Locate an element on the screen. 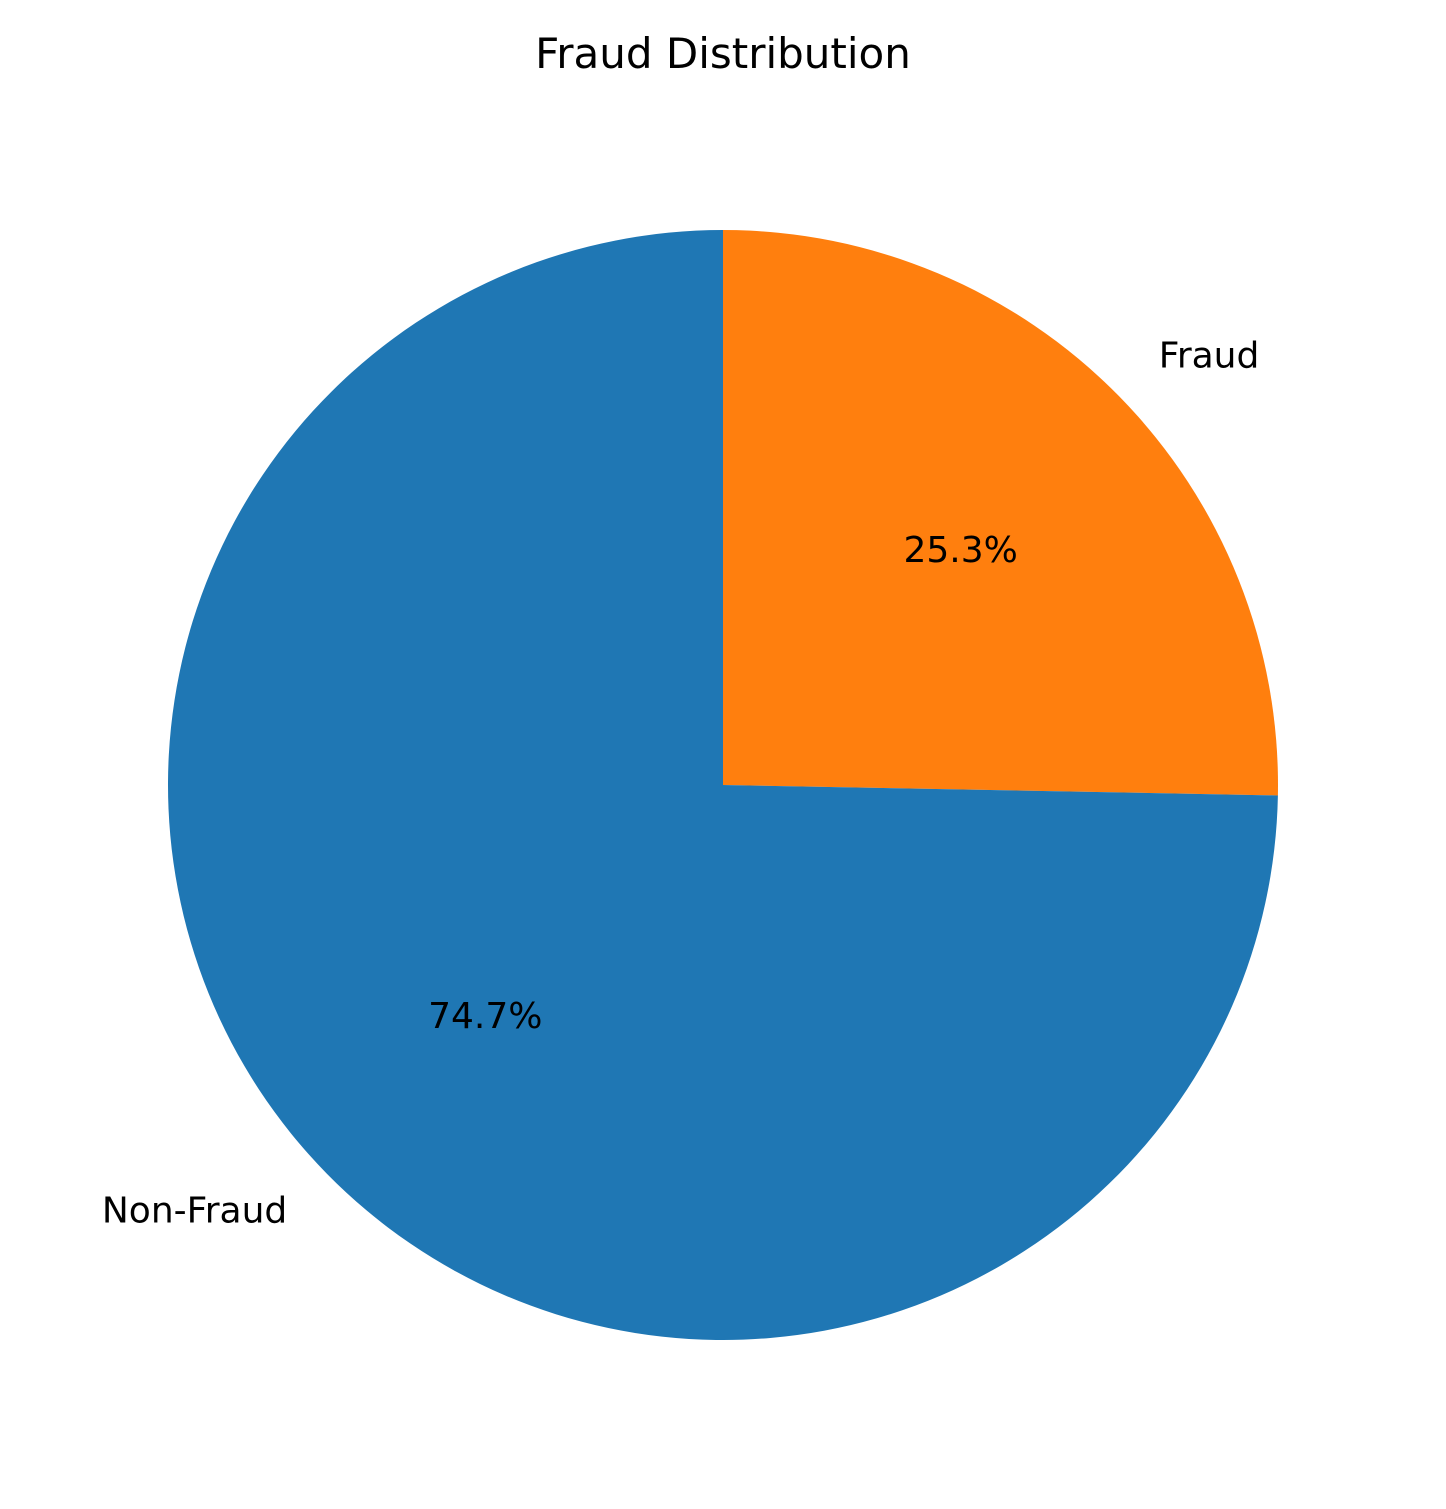  pie-slice-fraud is located at coordinates (1000, 513).